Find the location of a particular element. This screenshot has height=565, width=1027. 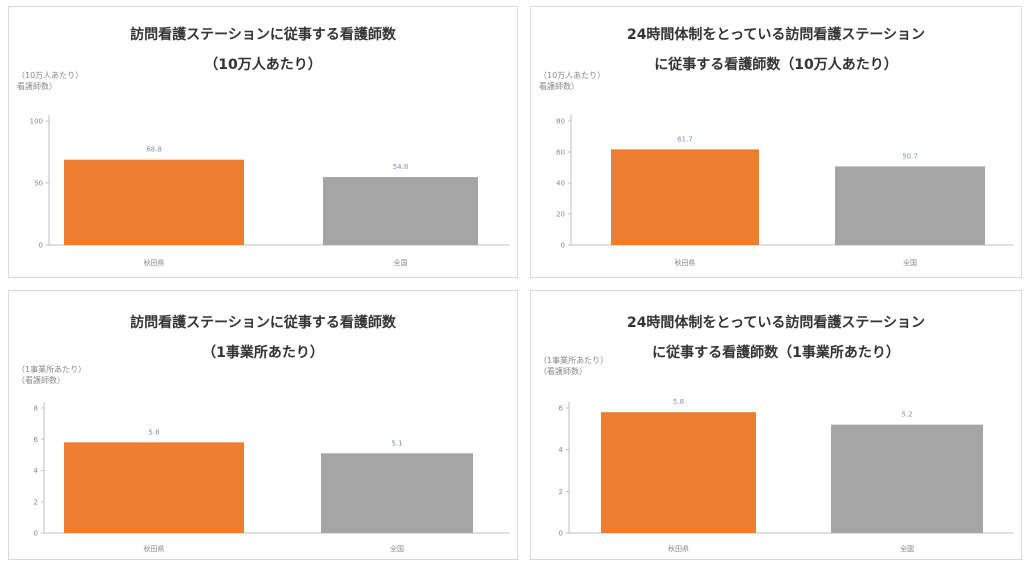

data-label: 61.7 is located at coordinates (685, 139).